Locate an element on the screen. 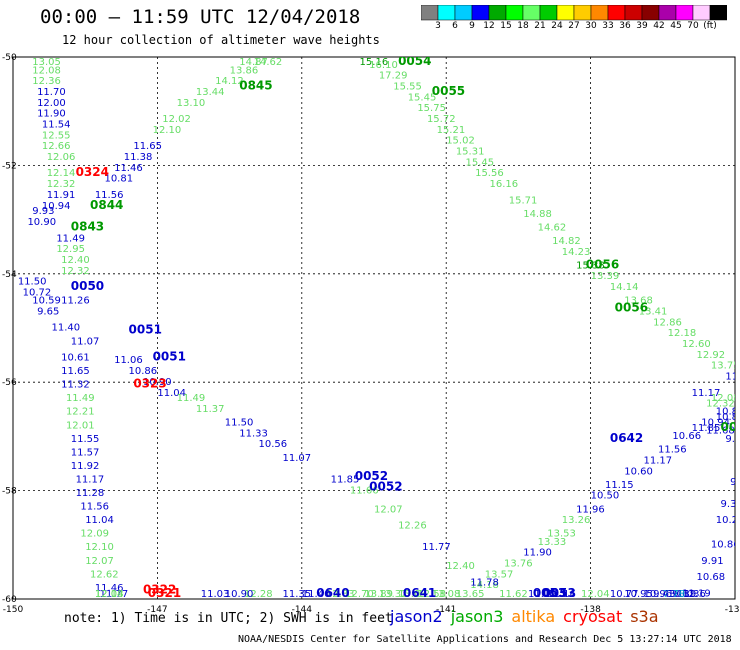  wave-height-label: 10.95 is located at coordinates (638, 594).